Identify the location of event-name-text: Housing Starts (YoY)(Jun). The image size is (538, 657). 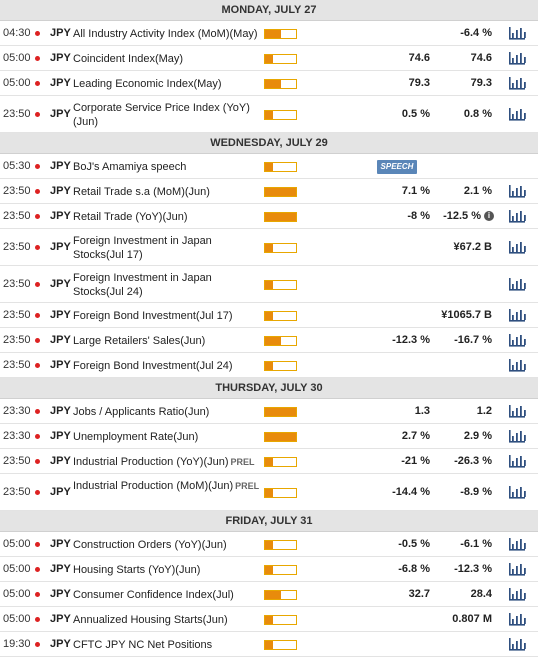
(137, 569).